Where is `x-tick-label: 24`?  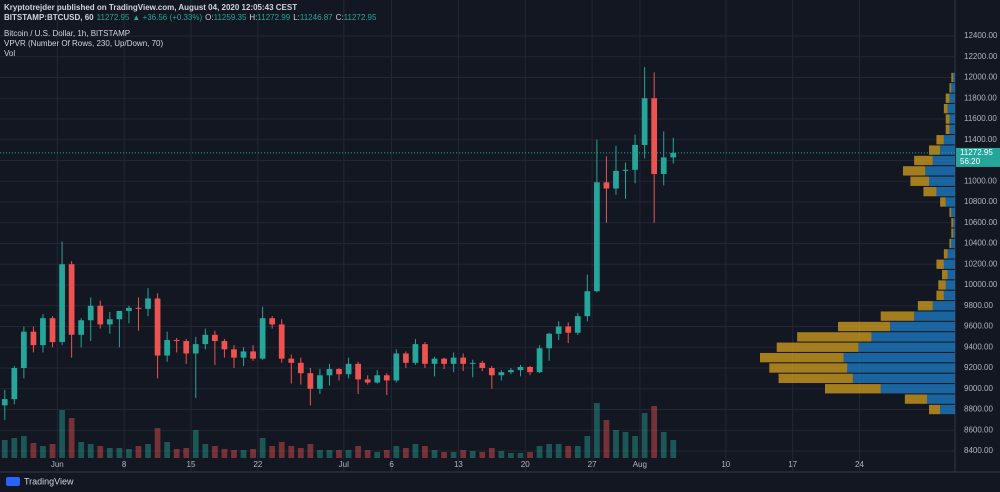 x-tick-label: 24 is located at coordinates (859, 464).